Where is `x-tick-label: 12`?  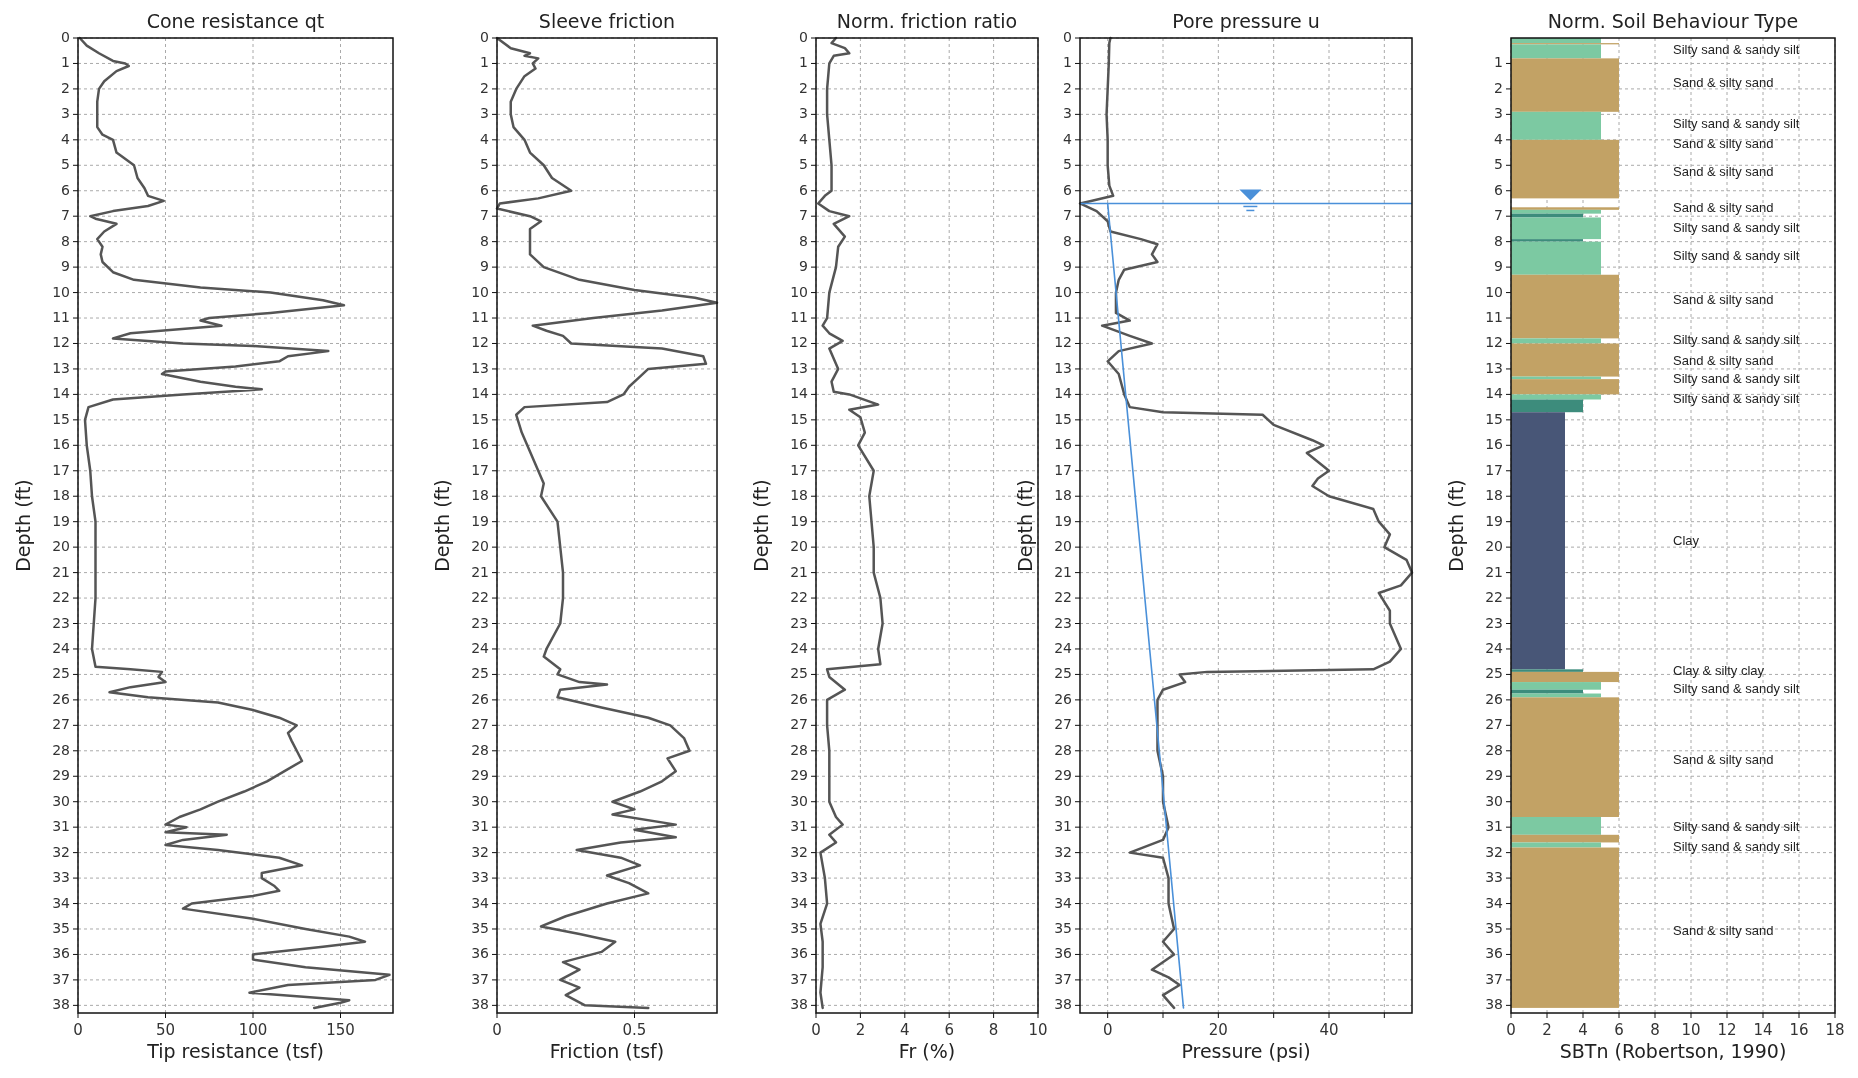 x-tick-label: 12 is located at coordinates (1727, 1030).